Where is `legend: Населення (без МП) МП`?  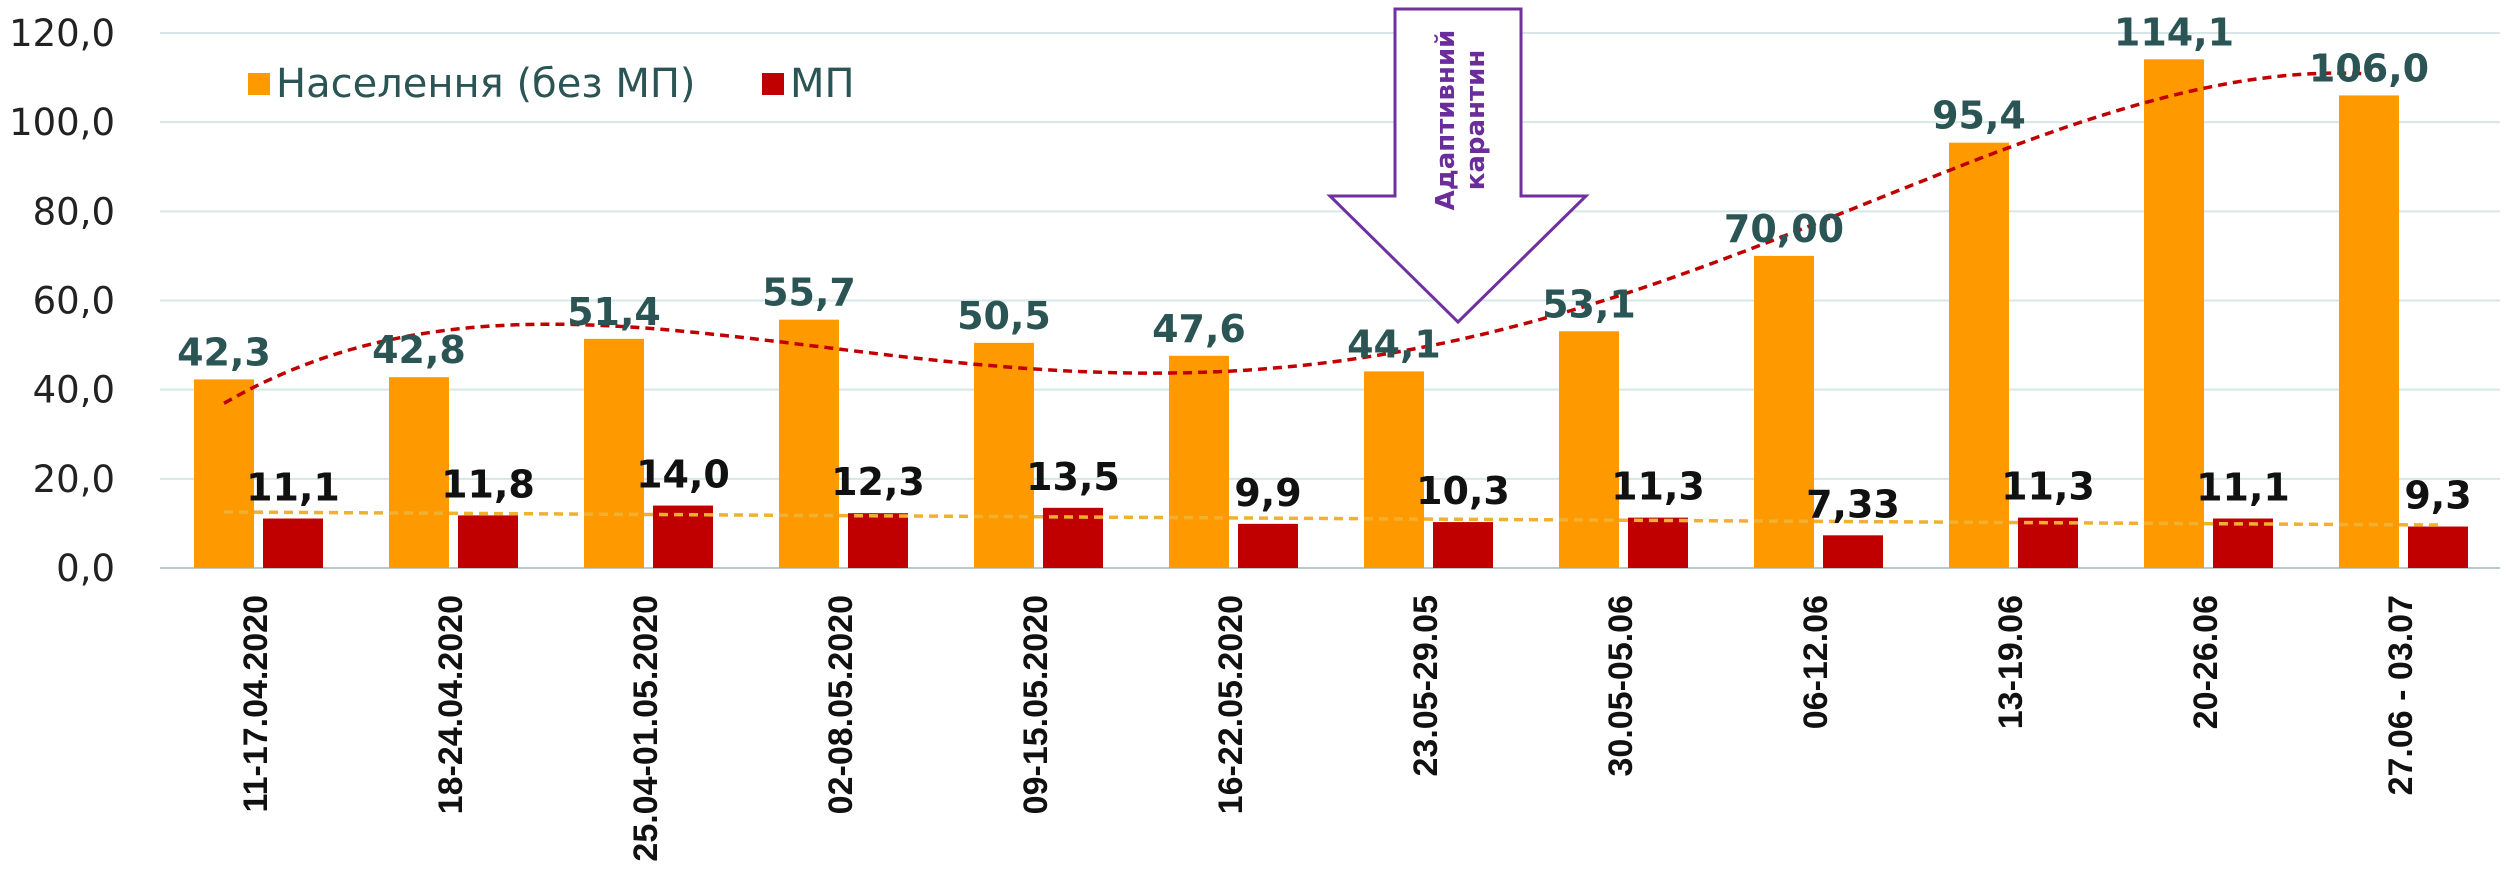
legend: Населення (без МП) МП is located at coordinates (551, 84).